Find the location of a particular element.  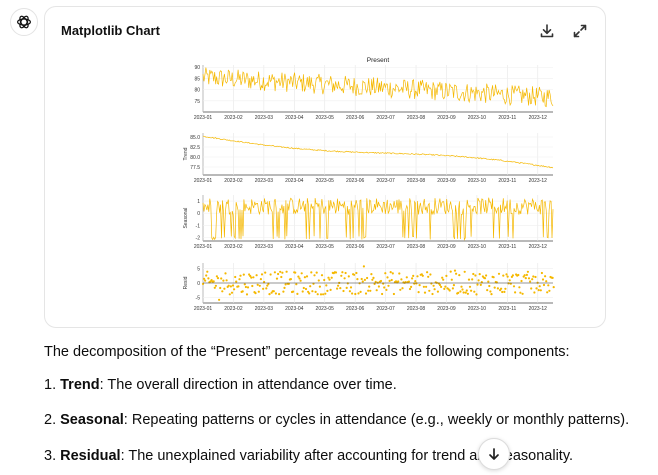

x-tick-label: 2023-01 is located at coordinates (203, 118).